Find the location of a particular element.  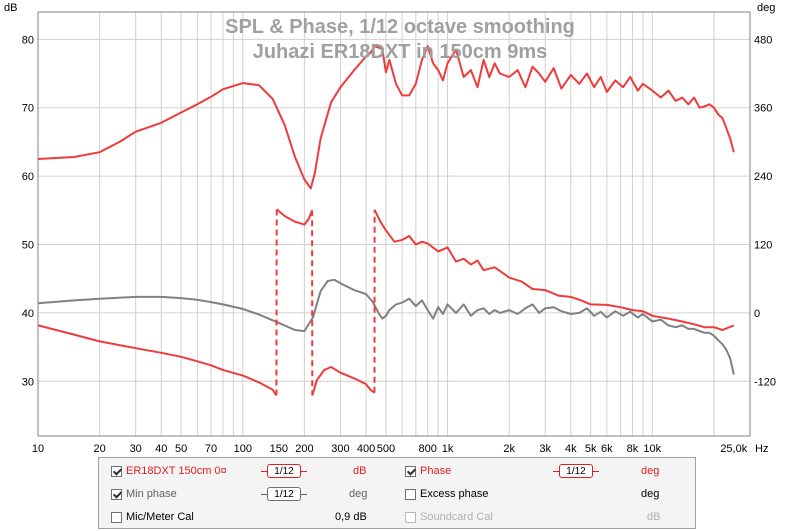

minphase-checkbox is located at coordinates (116, 494).